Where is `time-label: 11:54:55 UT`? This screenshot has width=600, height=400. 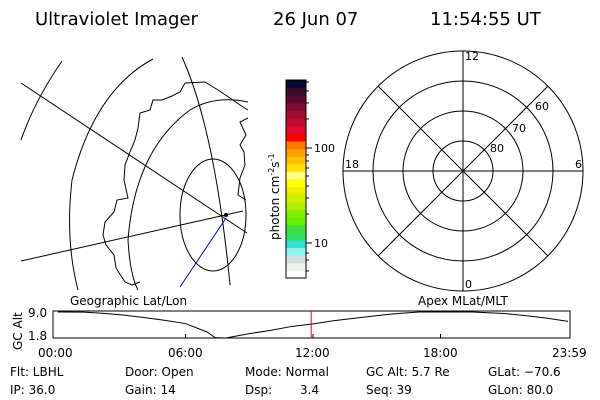
time-label: 11:54:55 UT is located at coordinates (486, 19).